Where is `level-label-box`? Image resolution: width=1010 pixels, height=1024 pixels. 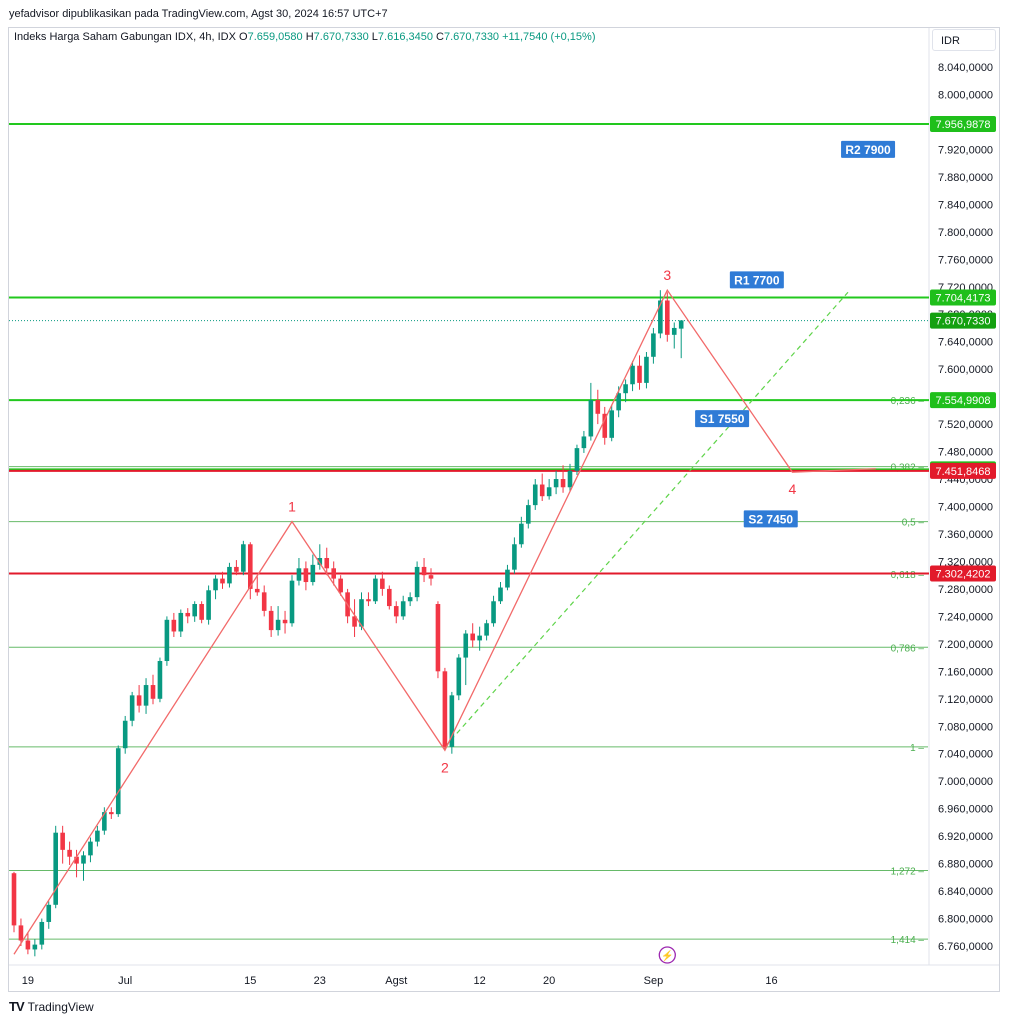
level-label-box is located at coordinates (756, 280).